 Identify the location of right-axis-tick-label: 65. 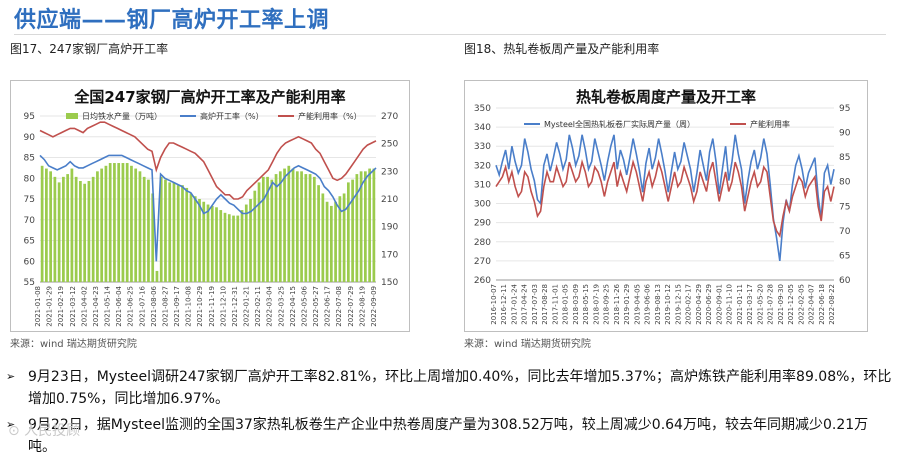
(844, 256).